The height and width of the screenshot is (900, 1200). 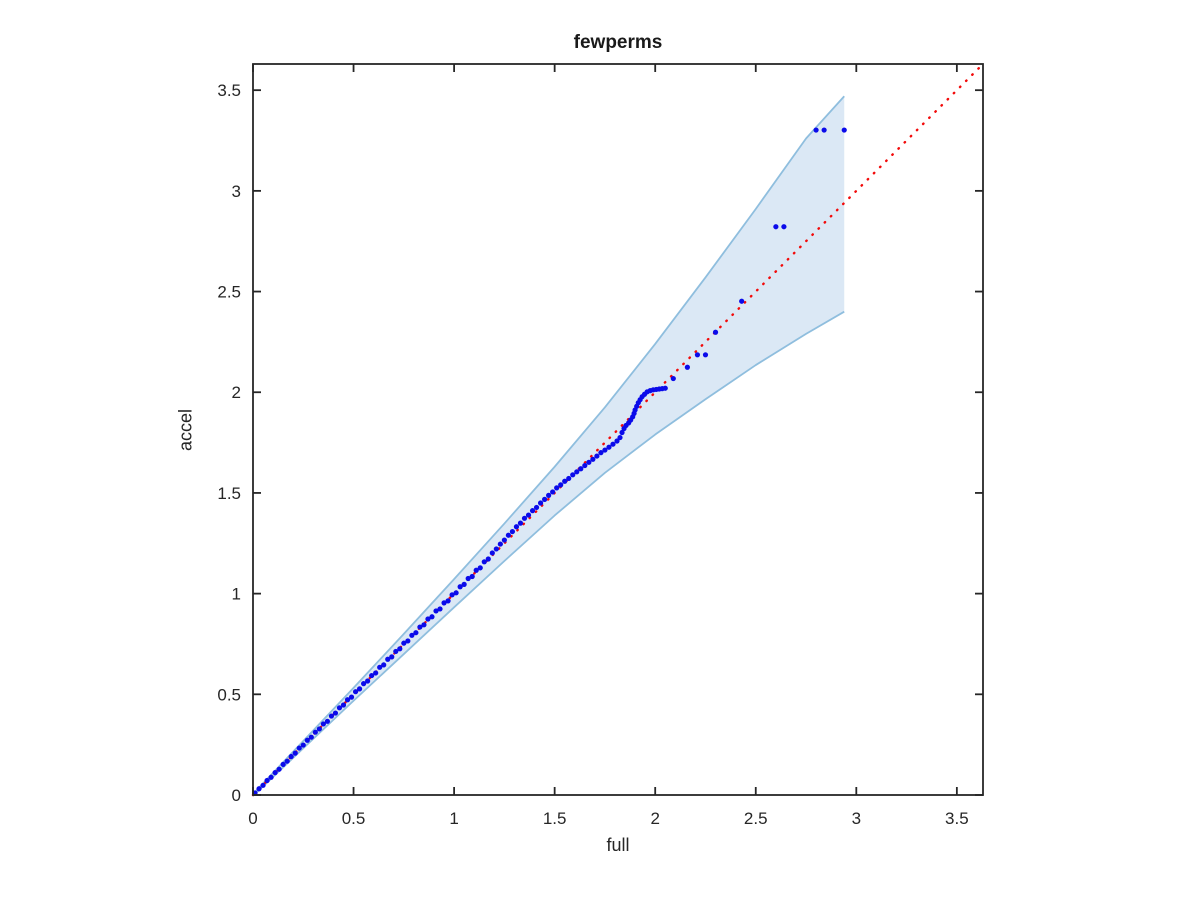 What do you see at coordinates (618, 42) in the screenshot?
I see `chart-title: fewperms` at bounding box center [618, 42].